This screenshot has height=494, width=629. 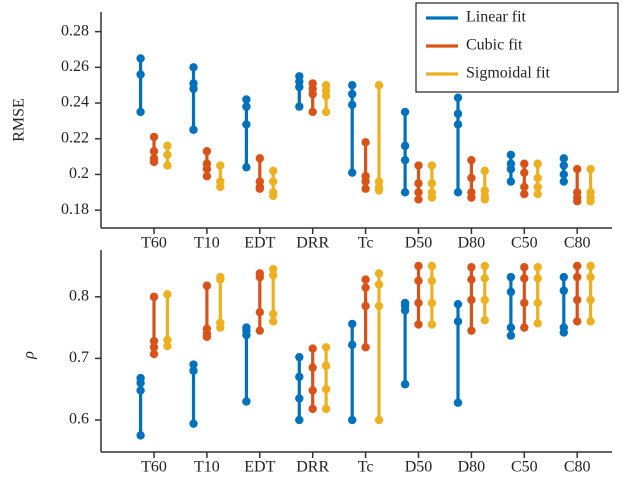 I want to click on y-tick-label: 0.26, so click(x=75, y=66).